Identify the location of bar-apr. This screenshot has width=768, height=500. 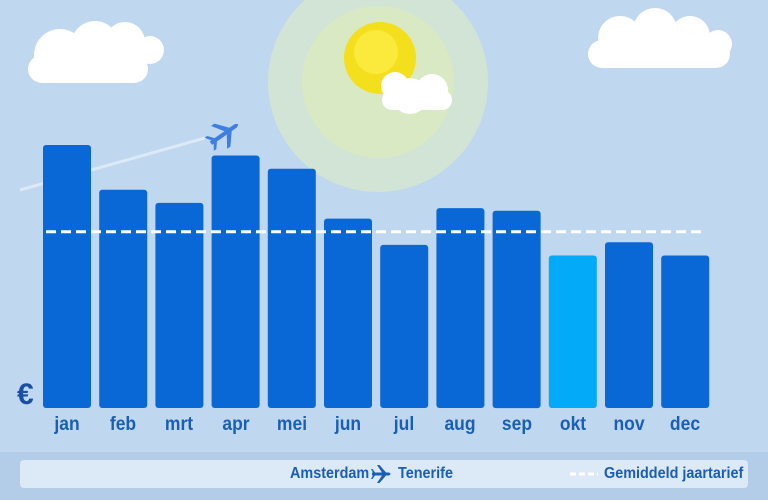
(235, 281).